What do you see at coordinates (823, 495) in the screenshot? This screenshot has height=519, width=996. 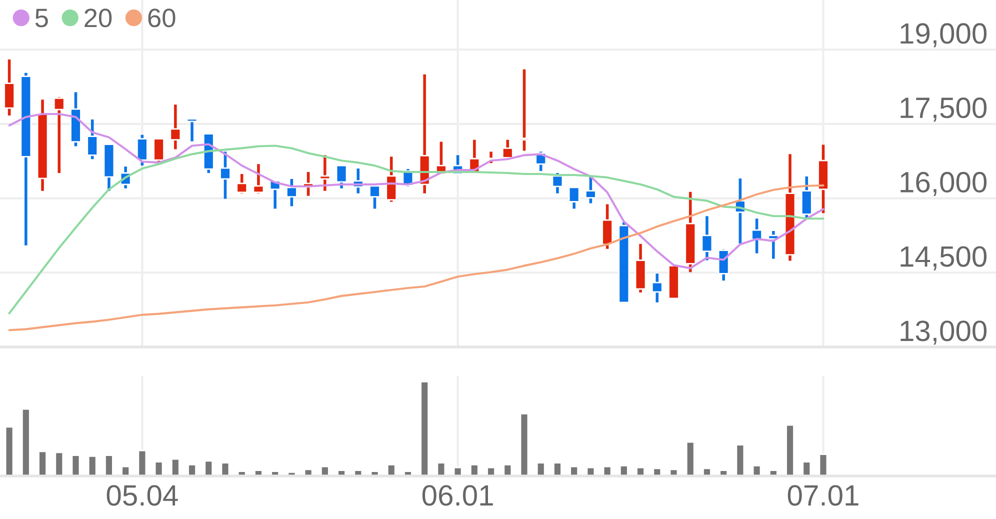 I see `x-tick-label: 07.01` at bounding box center [823, 495].